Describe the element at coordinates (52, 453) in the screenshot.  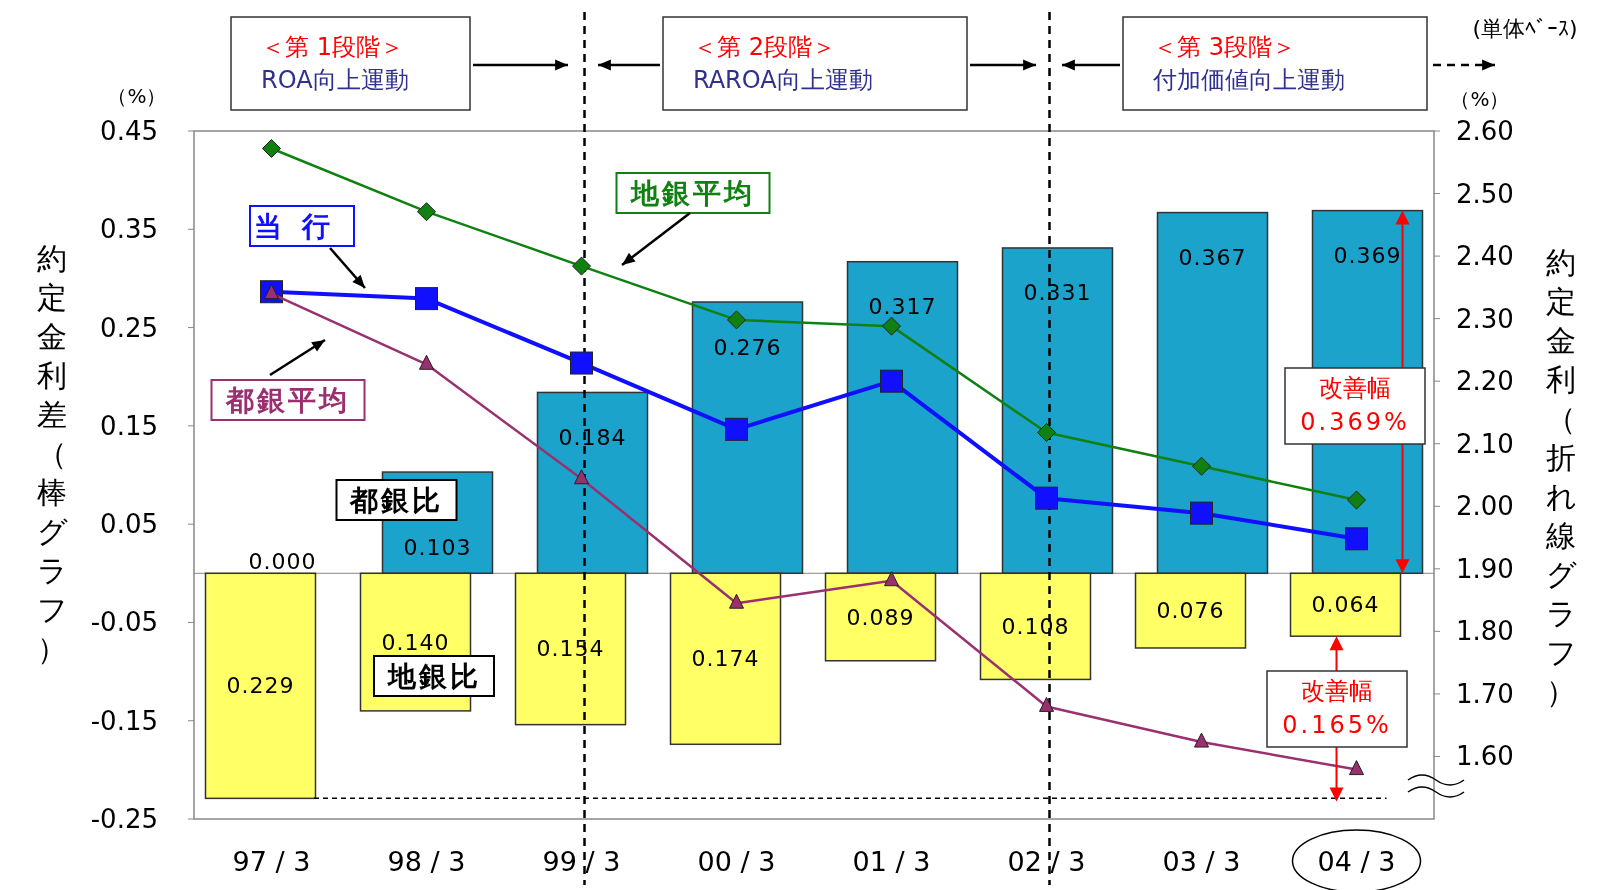
I see `text: 約定金利差（棒グラフ）` at that location.